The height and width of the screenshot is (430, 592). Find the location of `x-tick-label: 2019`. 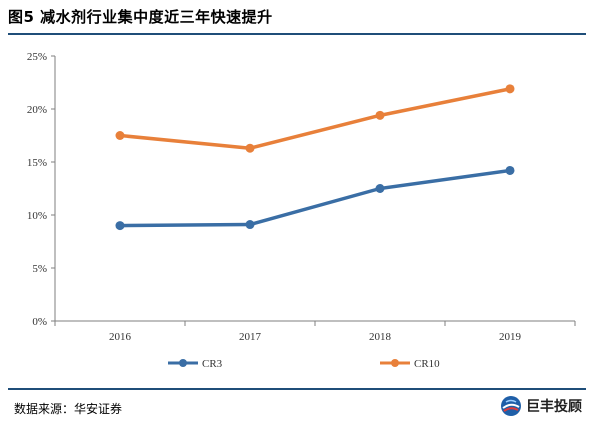

x-tick-label: 2019 is located at coordinates (510, 337).